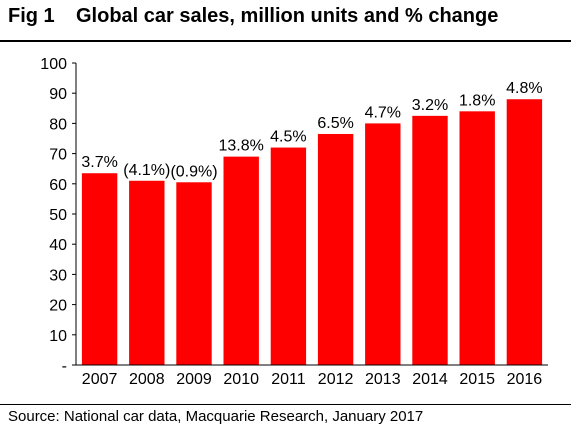  Describe the element at coordinates (58, 124) in the screenshot. I see `y-tick-label-80: 80` at that location.